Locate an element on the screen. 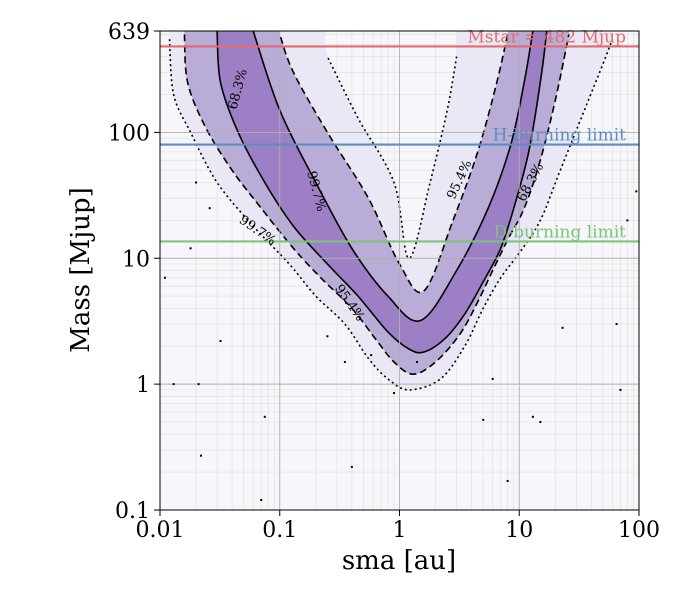 The width and height of the screenshot is (700, 600). h-burning-line-label: H-burning limit is located at coordinates (560, 136).